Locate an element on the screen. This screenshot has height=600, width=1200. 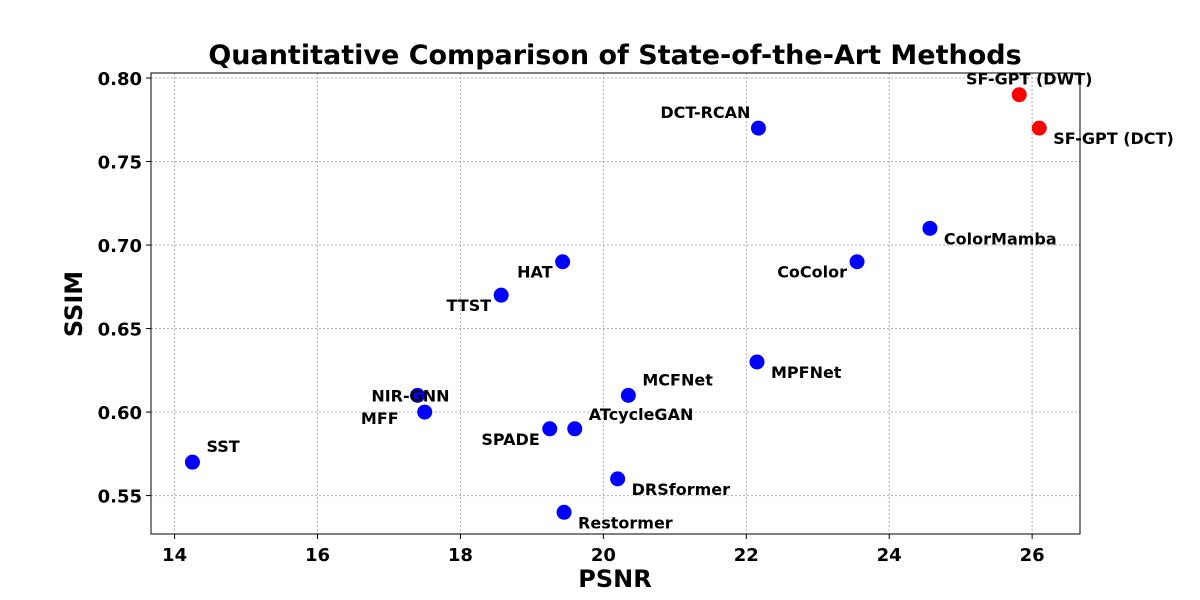
x-tick-label: 16 is located at coordinates (317, 555).